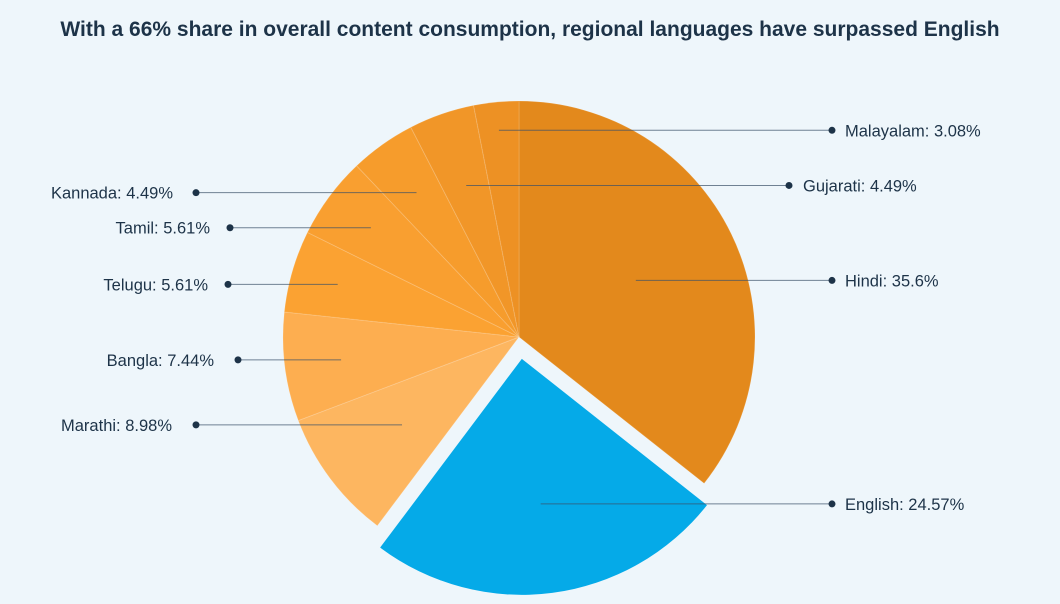  What do you see at coordinates (196, 425) in the screenshot?
I see `leader-dot-marathi` at bounding box center [196, 425].